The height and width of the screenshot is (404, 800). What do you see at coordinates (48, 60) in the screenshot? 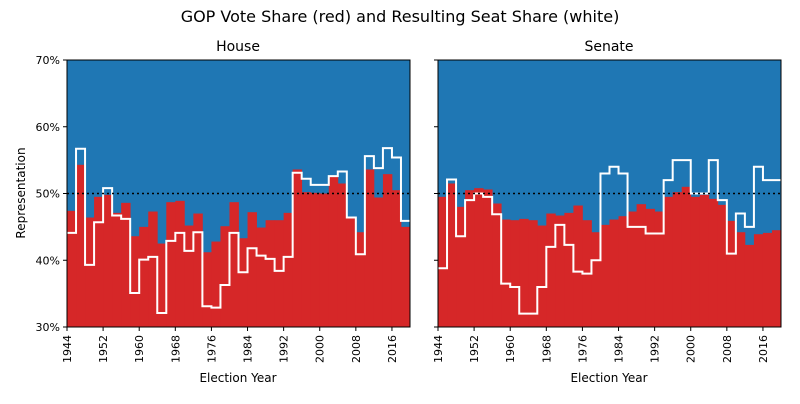
I see `house-y-tick-label: 70%` at bounding box center [48, 60].